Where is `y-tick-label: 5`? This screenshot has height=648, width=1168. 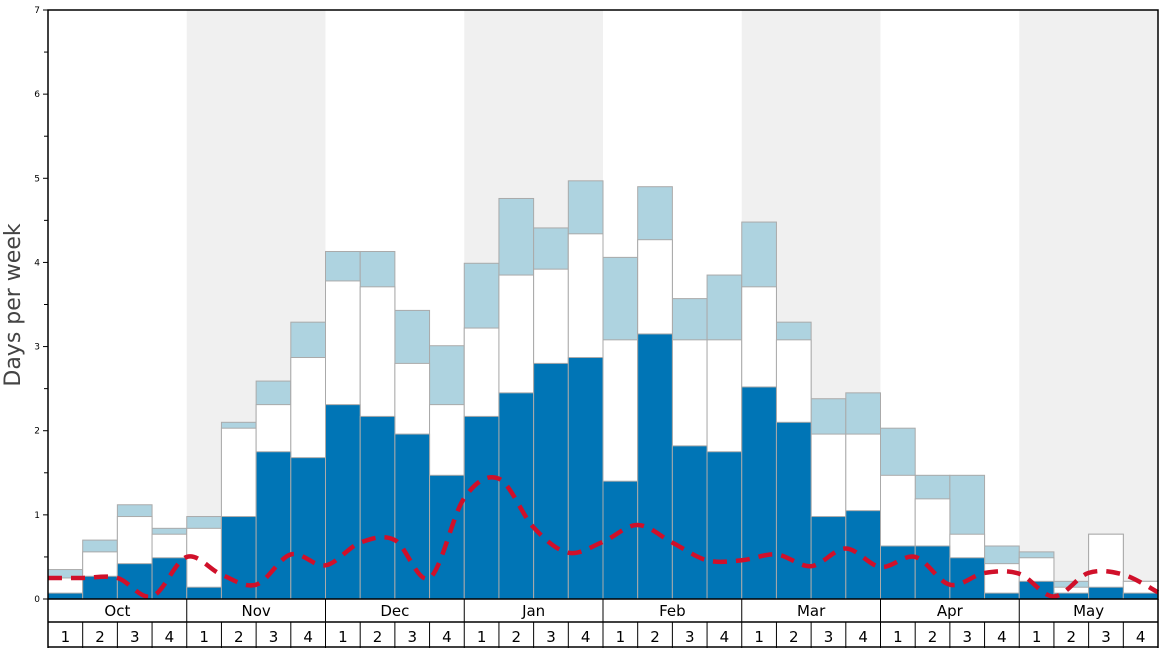
y-tick-label: 5 is located at coordinates (37, 179).